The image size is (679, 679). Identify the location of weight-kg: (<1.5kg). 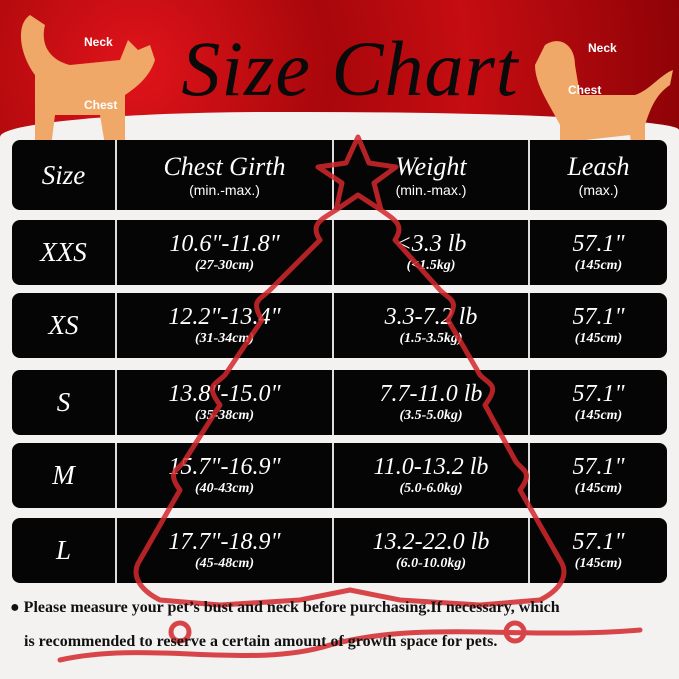
(431, 265).